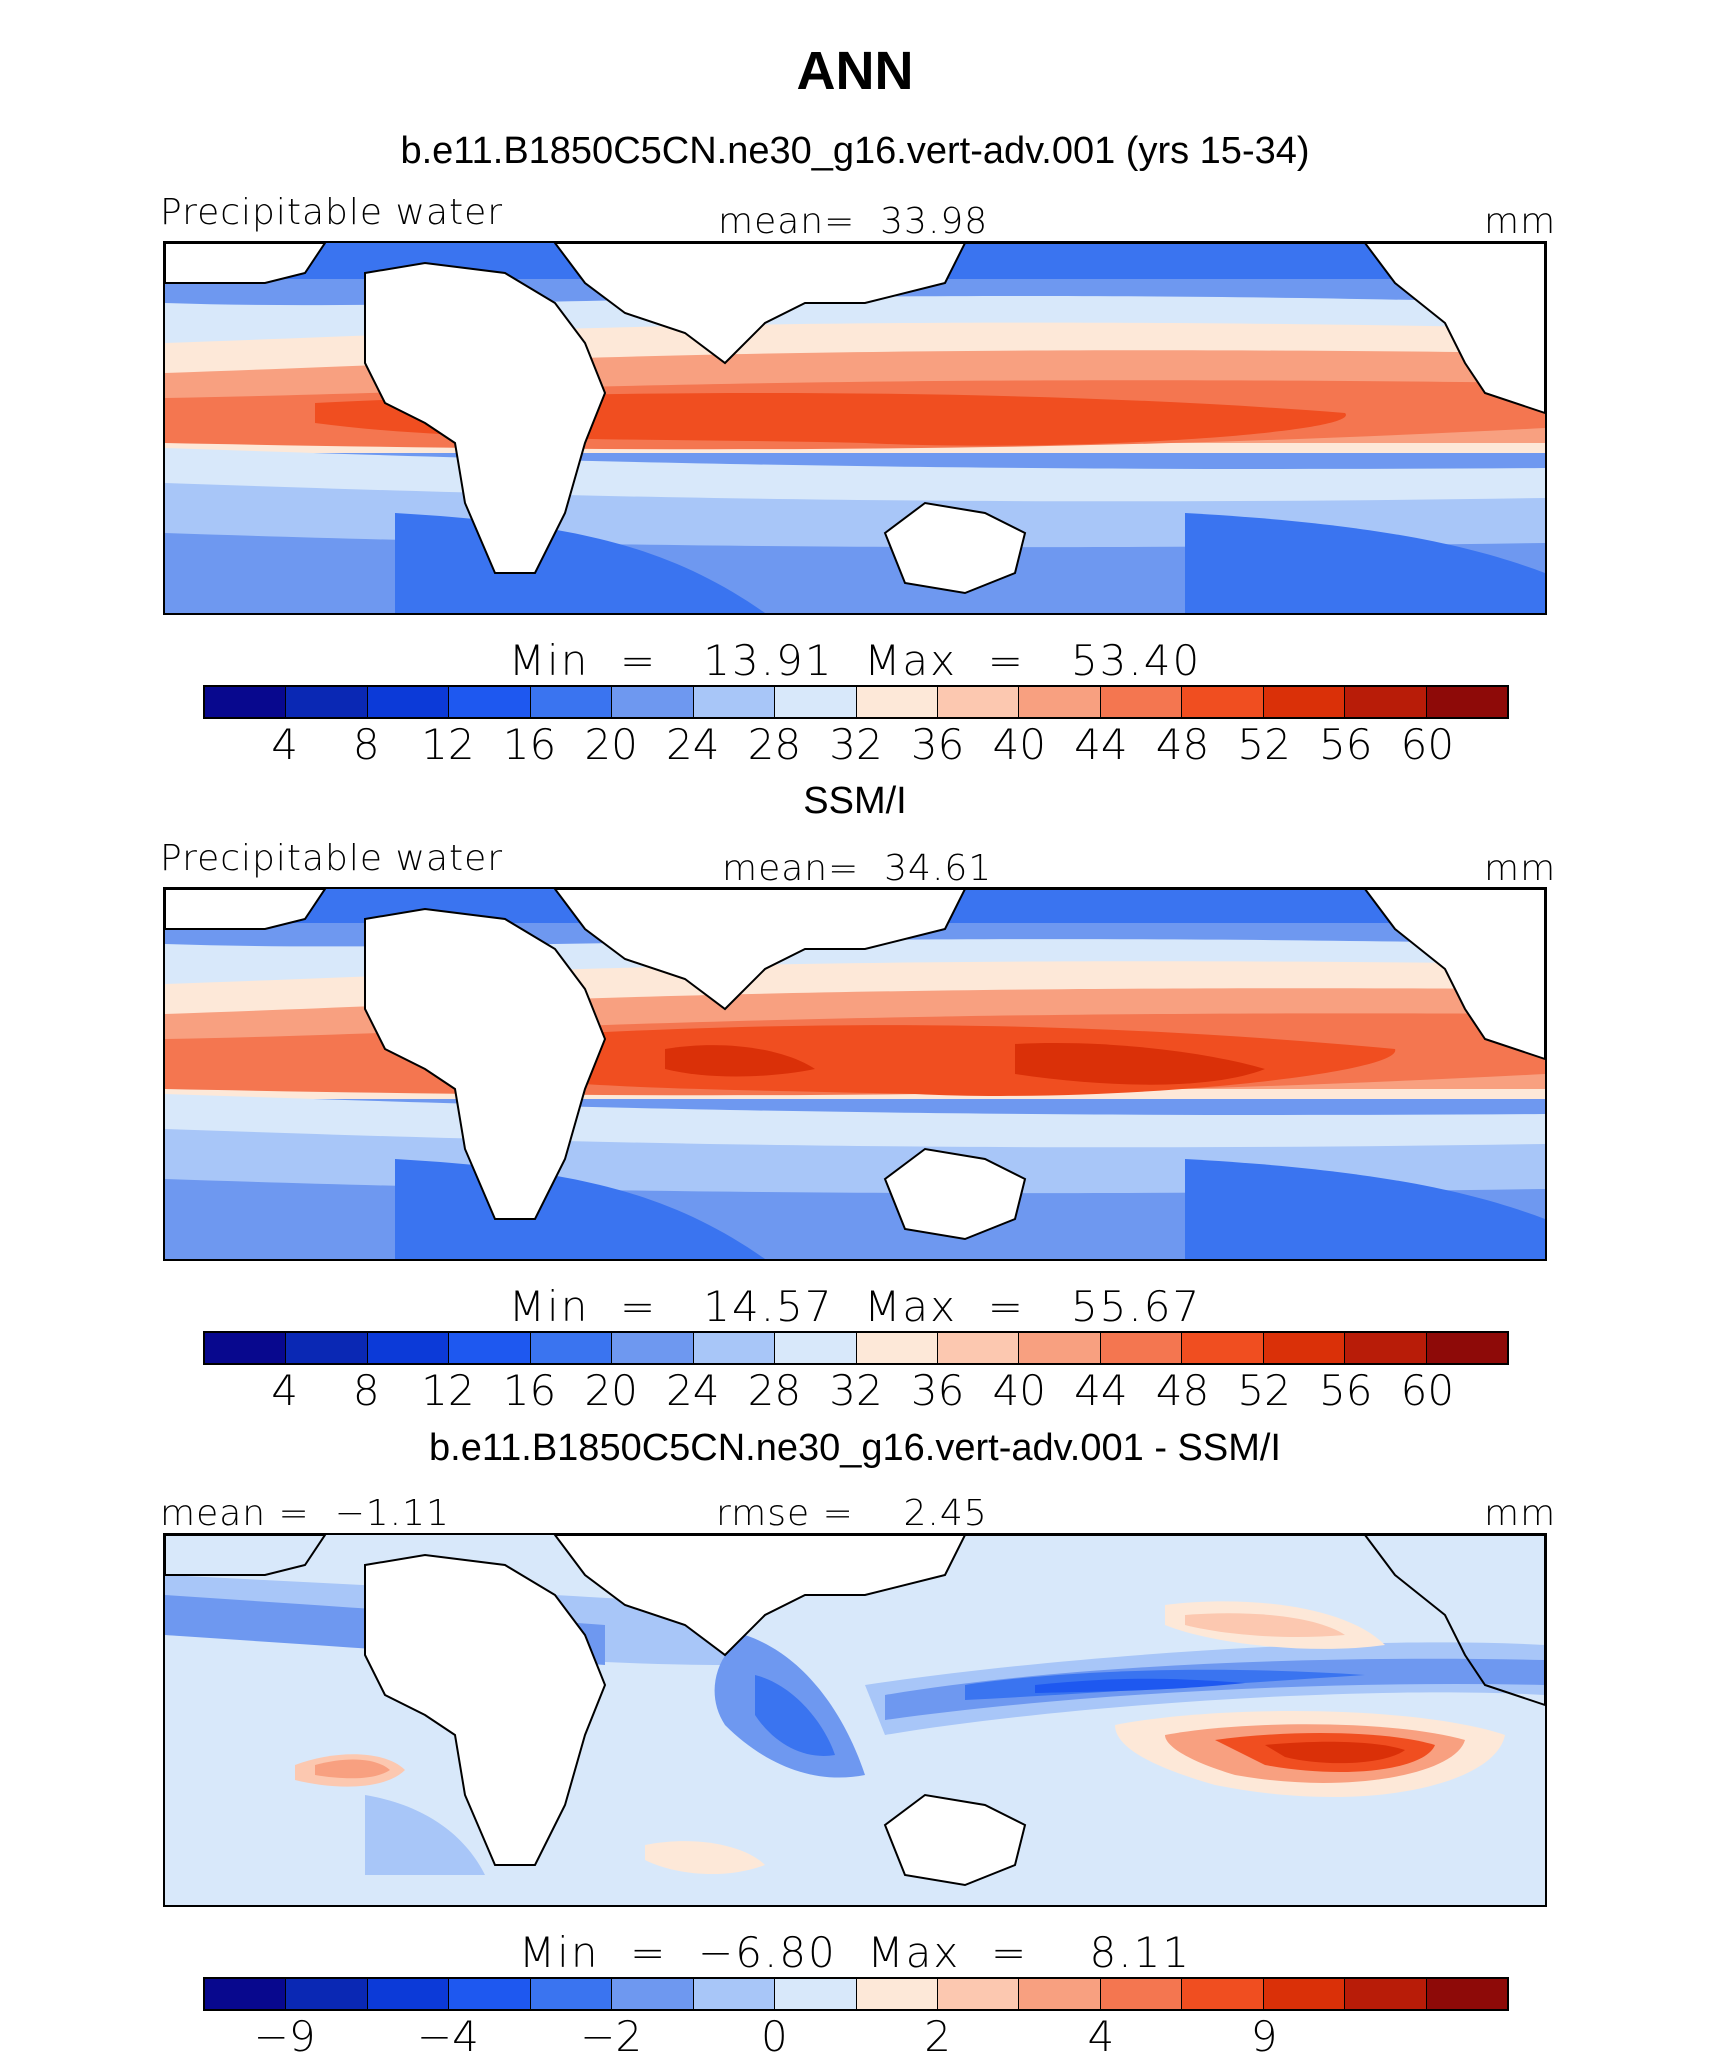 The height and width of the screenshot is (2067, 1710). What do you see at coordinates (1182, 744) in the screenshot?
I see `panel-1-tick-label: 48` at bounding box center [1182, 744].